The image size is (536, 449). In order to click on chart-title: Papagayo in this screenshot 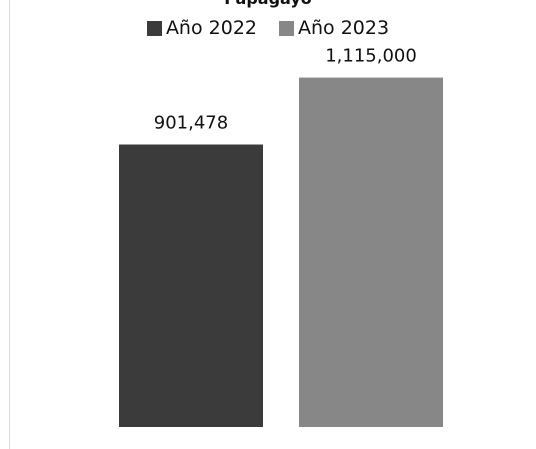, I will do `click(268, 4)`.